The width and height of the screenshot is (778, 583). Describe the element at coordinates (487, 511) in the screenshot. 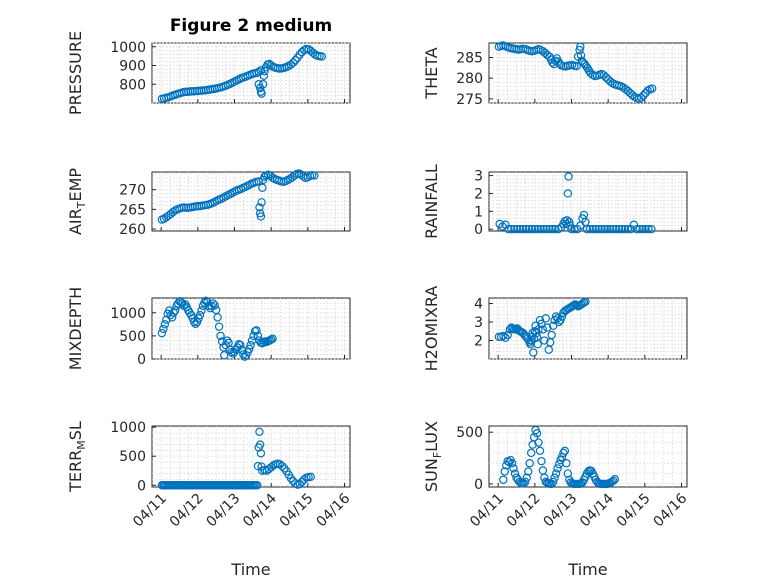

I see `x-tick-label: 04/11` at that location.